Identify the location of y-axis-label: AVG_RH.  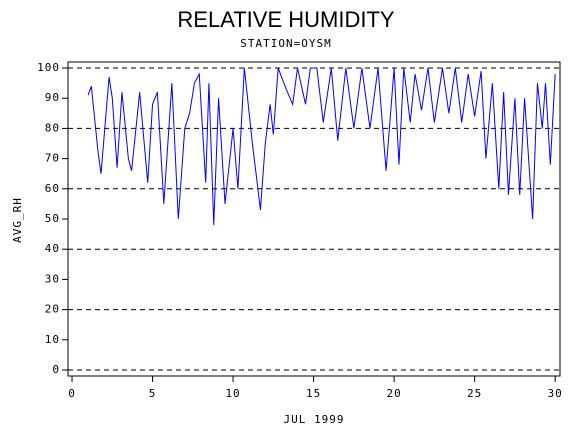
(17, 220).